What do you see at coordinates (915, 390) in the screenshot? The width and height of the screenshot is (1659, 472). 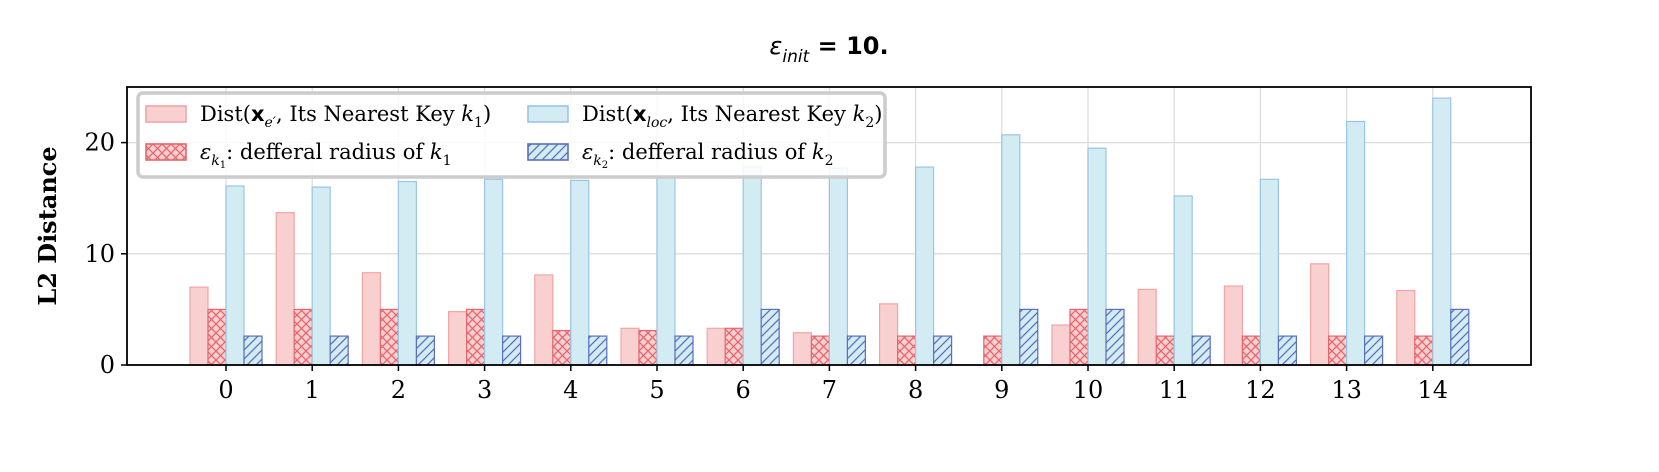 I see `x-tick-label: 8` at bounding box center [915, 390].